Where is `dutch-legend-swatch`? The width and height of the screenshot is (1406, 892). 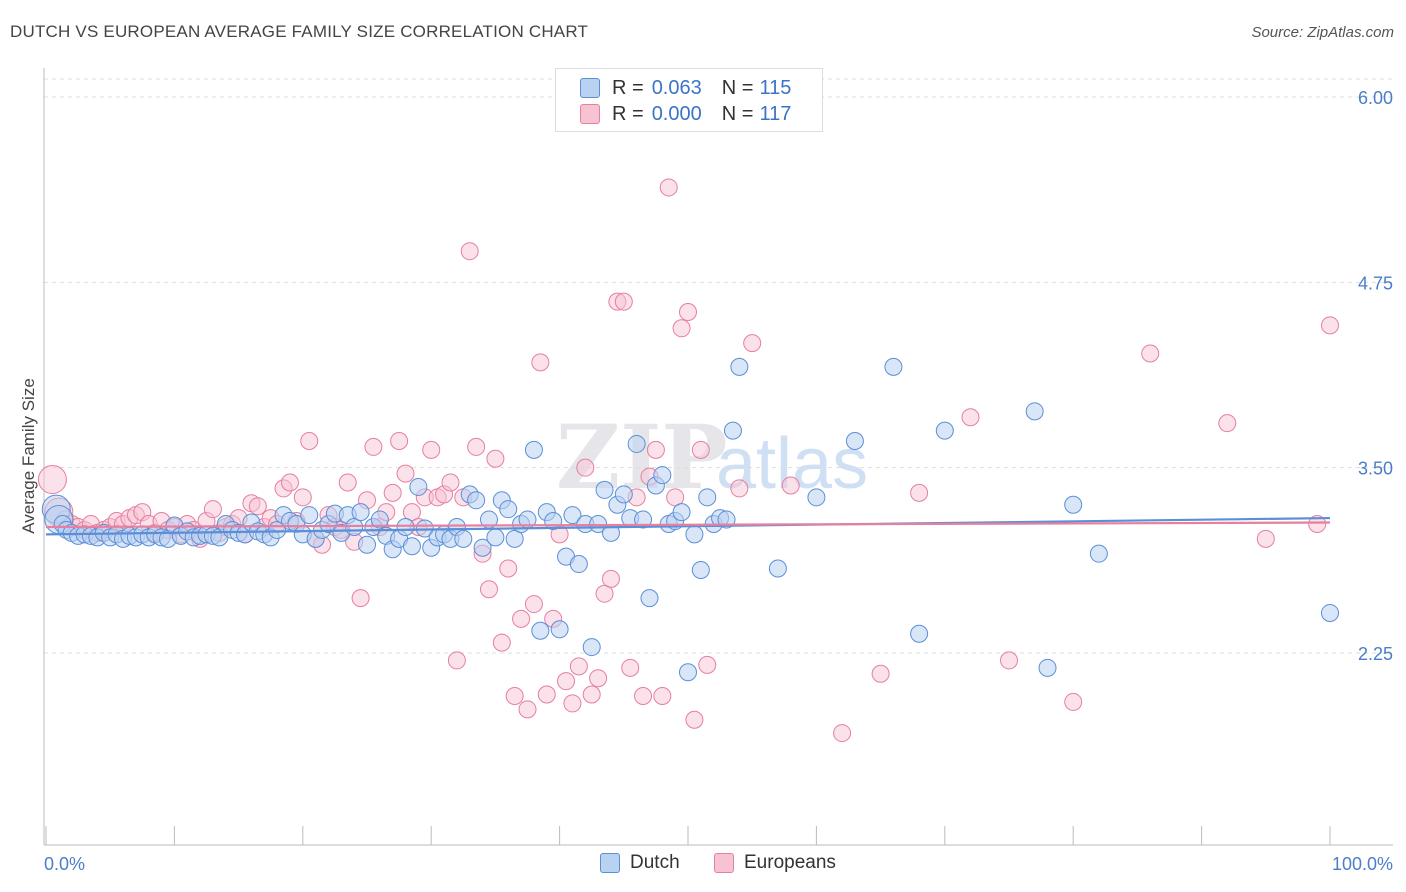
dutch-legend-swatch is located at coordinates (610, 863).